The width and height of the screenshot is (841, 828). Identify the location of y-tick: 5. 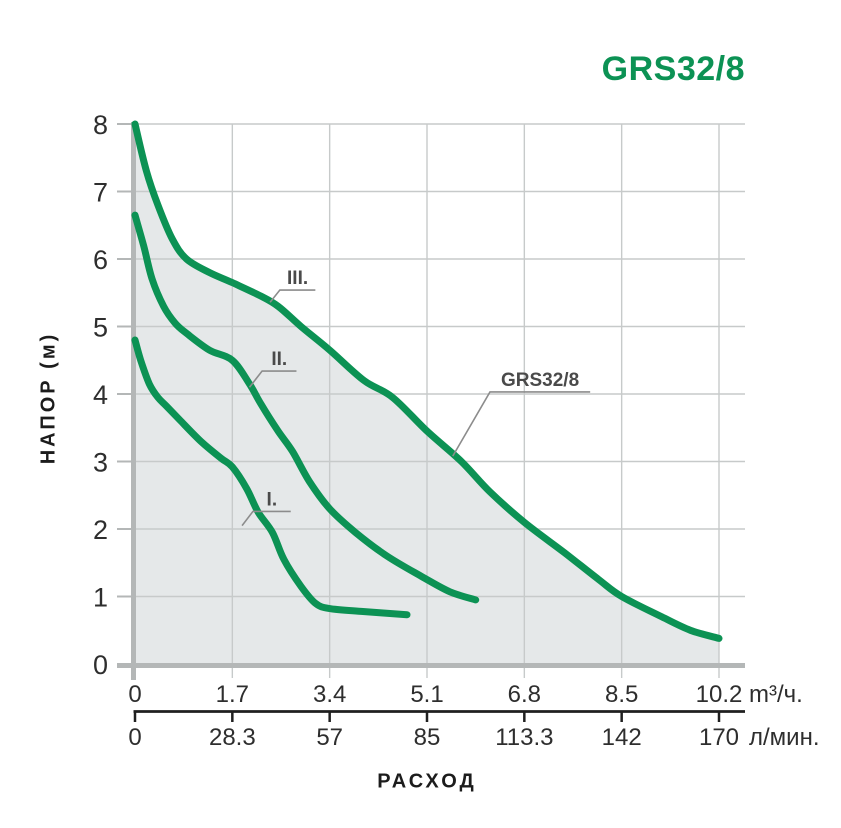
(100, 328).